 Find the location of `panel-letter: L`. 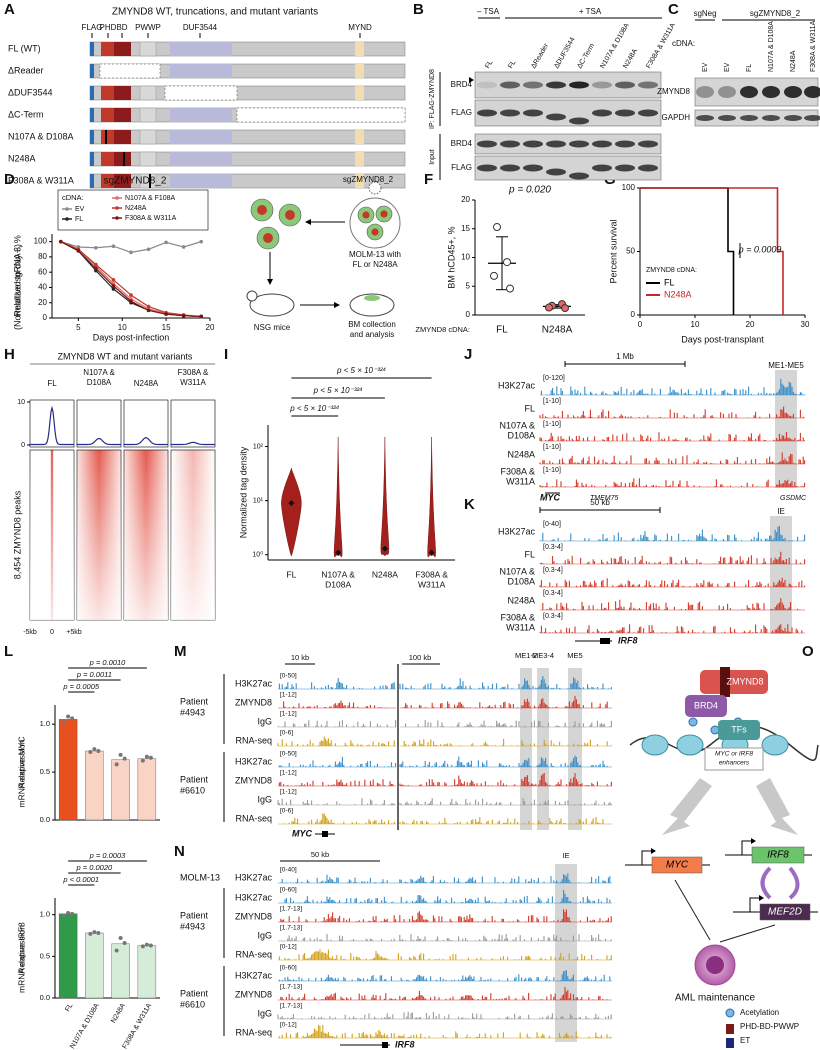

panel-letter: L is located at coordinates (8, 651).